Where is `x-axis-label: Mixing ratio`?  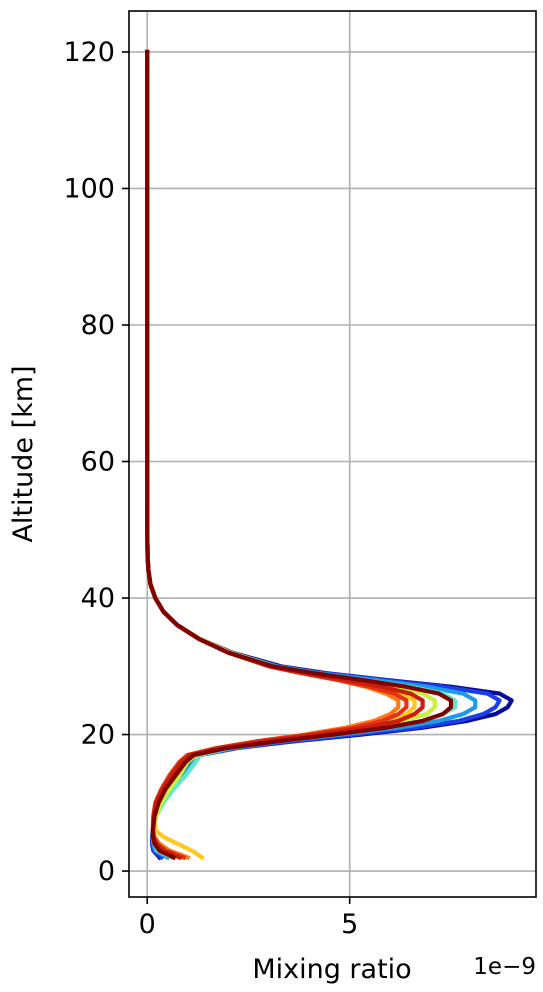
x-axis-label: Mixing ratio is located at coordinates (331, 969).